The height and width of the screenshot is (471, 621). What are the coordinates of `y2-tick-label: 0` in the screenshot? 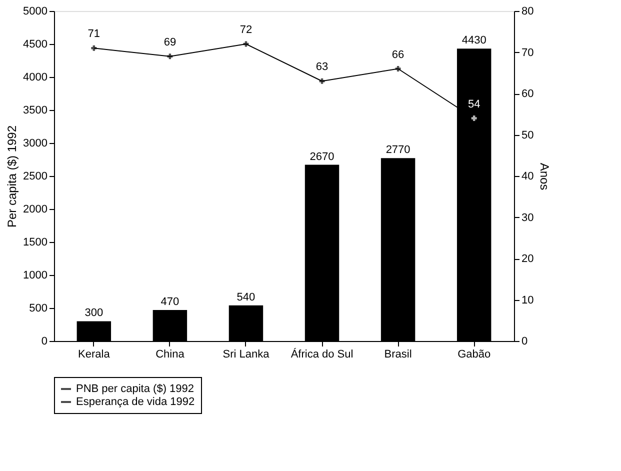 It's located at (525, 342).